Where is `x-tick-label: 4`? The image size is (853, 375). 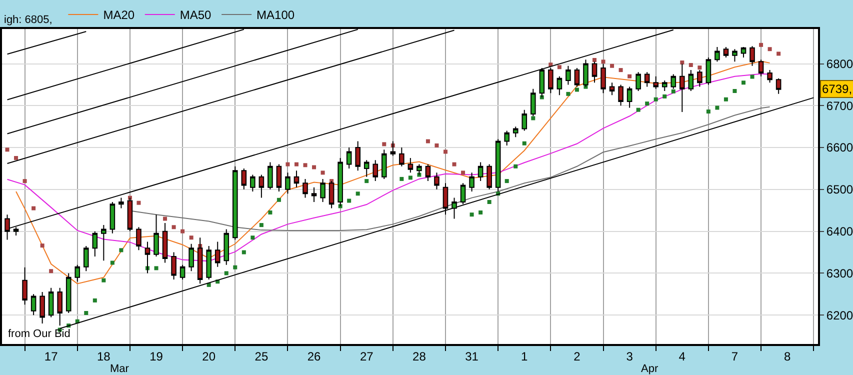
x-tick-label: 4 is located at coordinates (682, 356).